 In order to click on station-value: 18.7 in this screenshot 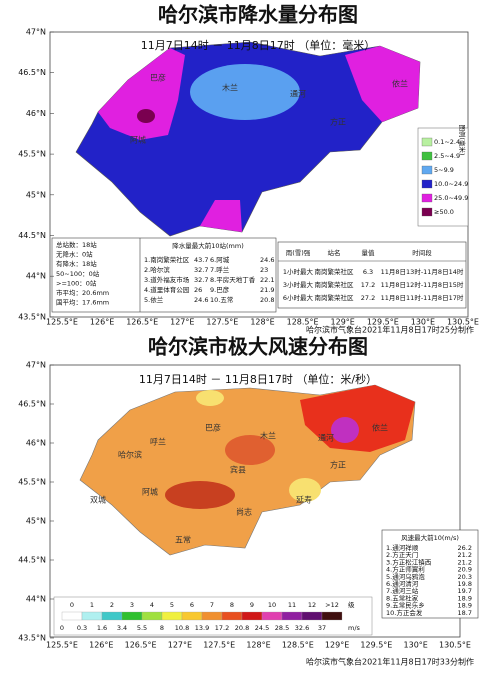, I will do `click(465, 613)`.